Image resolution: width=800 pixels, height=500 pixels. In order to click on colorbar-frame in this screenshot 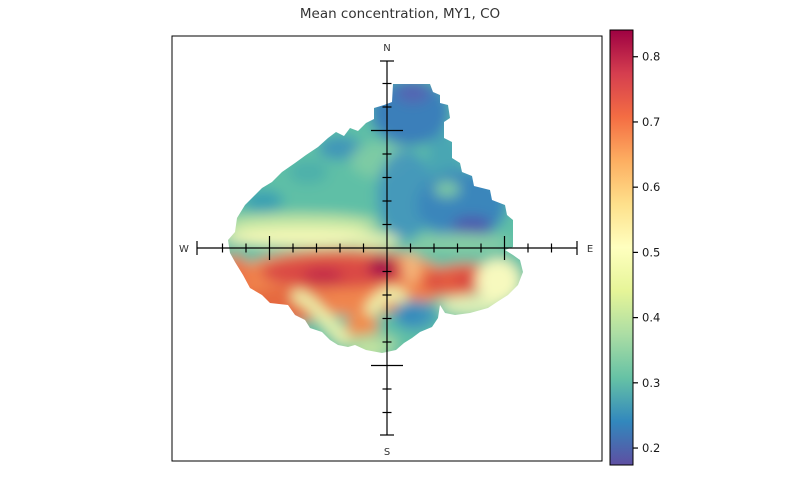, I will do `click(621, 247)`.